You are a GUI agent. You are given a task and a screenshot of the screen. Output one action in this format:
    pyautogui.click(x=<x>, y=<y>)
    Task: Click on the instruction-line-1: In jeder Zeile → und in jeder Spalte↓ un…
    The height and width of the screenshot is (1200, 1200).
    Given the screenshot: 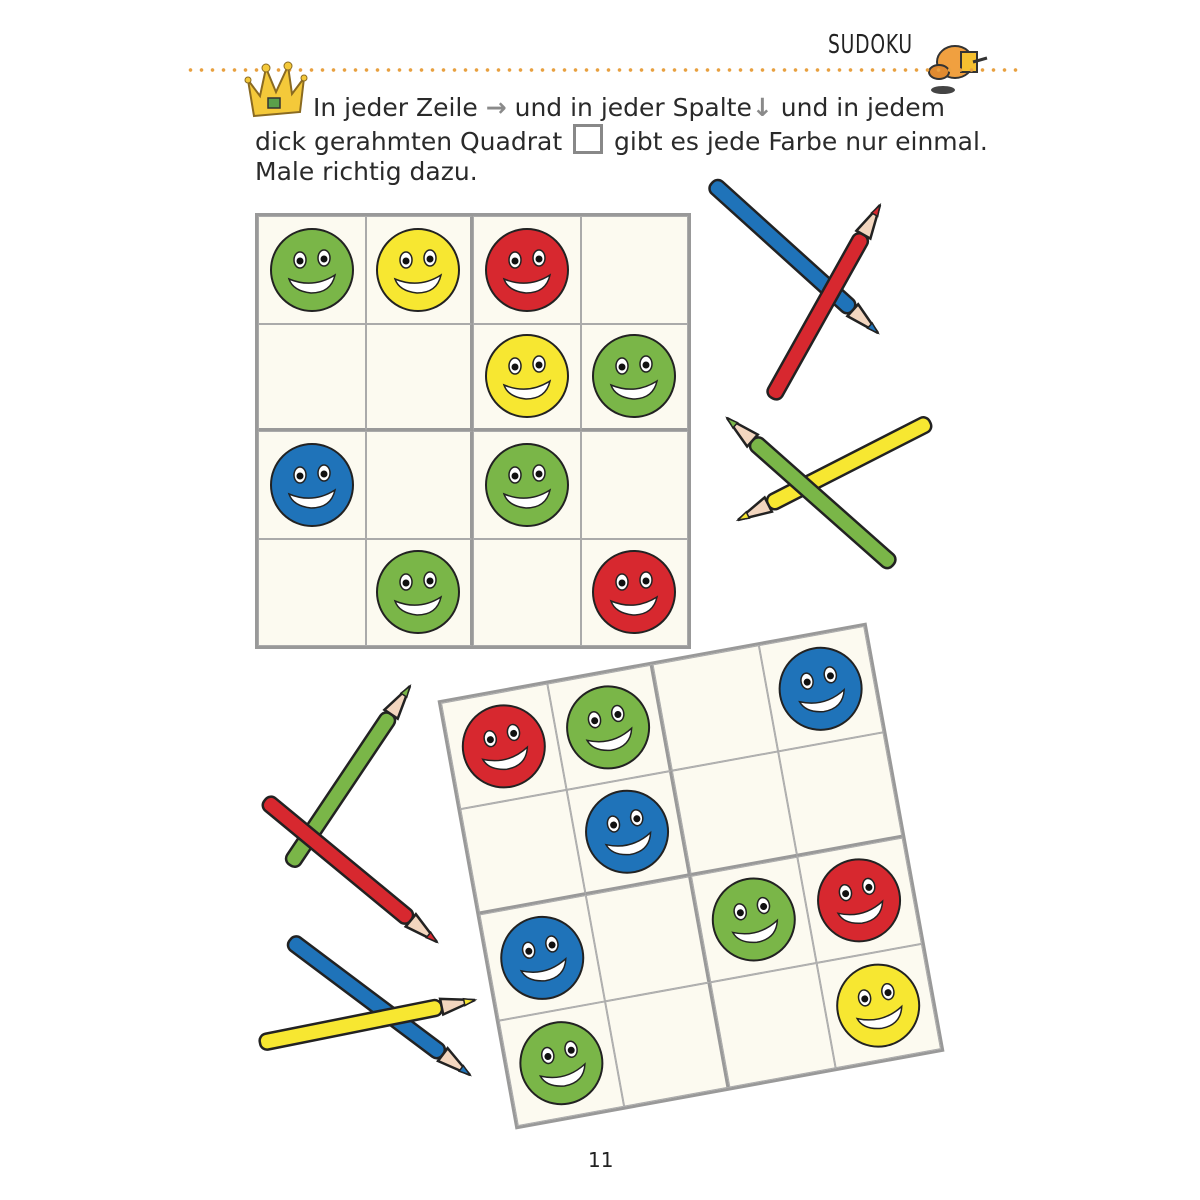 What is the action you would take?
    pyautogui.click(x=629, y=108)
    